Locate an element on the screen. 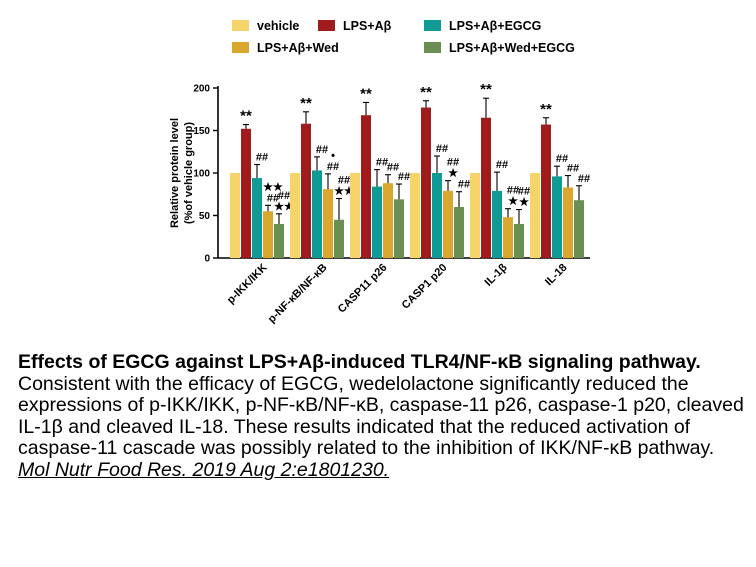 The image size is (756, 567). significance-mark-4-2: ** is located at coordinates (426, 92).